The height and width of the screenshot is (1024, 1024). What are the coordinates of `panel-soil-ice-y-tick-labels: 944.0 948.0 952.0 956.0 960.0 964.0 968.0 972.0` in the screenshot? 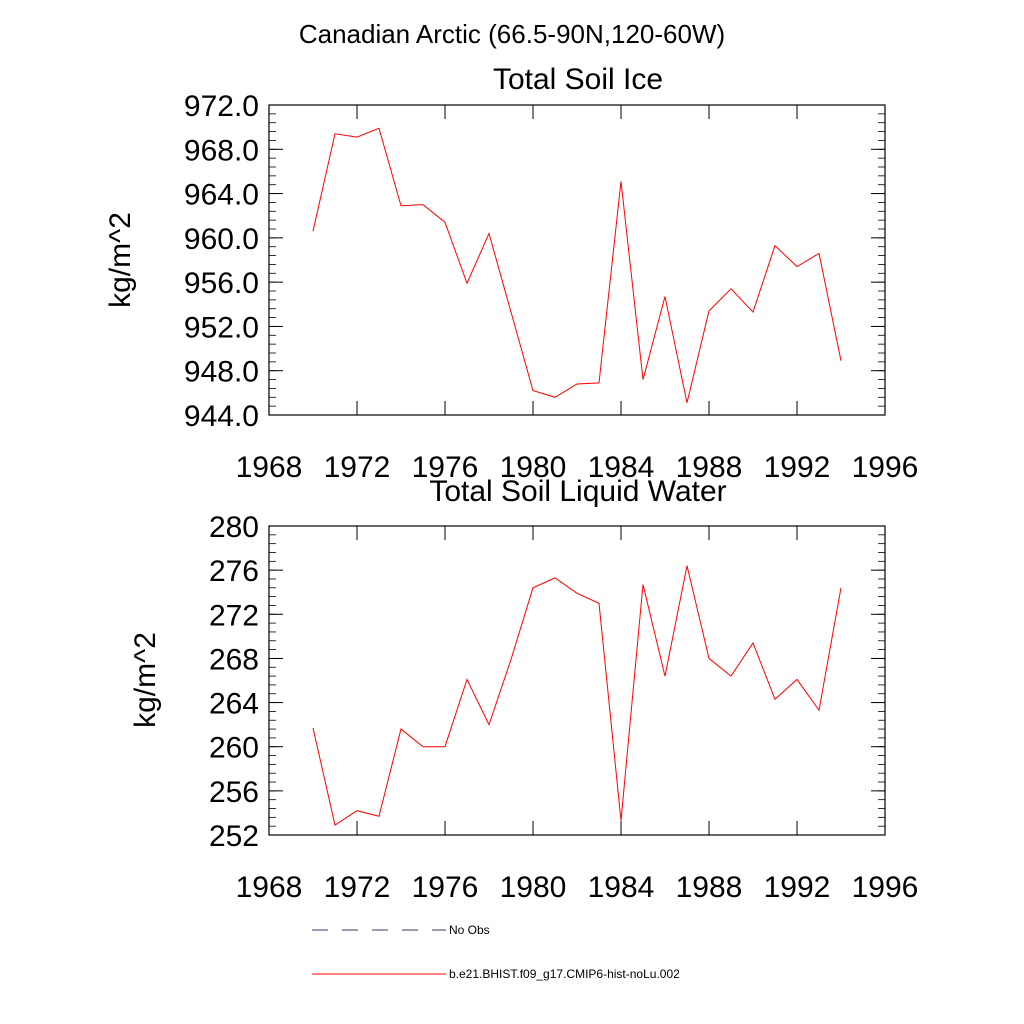 It's located at (221, 261).